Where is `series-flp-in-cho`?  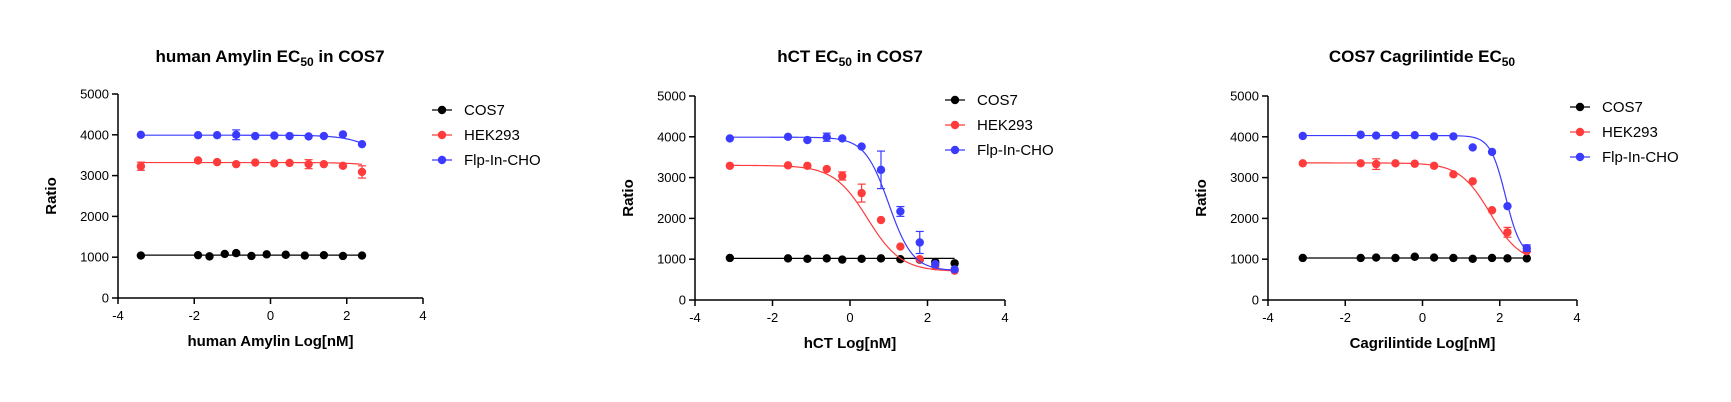 series-flp-in-cho is located at coordinates (1414, 191).